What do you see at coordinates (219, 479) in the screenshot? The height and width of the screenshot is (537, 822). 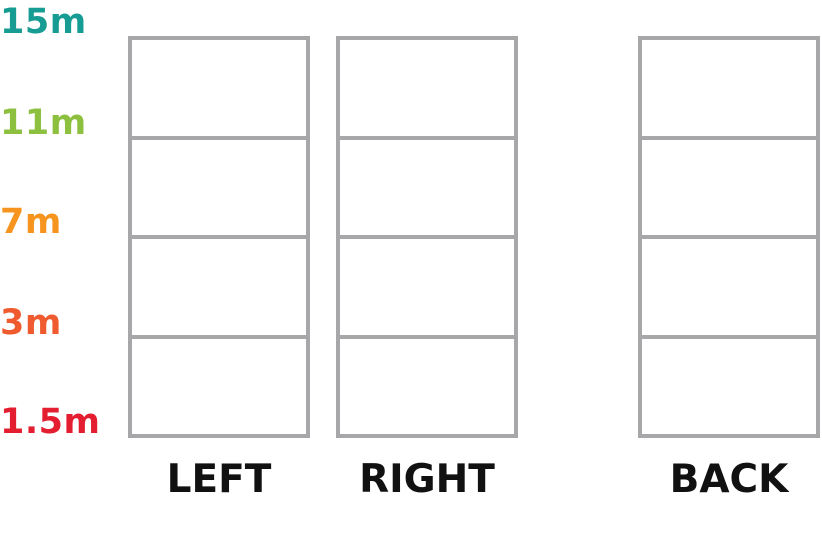 I see `column-label-left: LEFT` at bounding box center [219, 479].